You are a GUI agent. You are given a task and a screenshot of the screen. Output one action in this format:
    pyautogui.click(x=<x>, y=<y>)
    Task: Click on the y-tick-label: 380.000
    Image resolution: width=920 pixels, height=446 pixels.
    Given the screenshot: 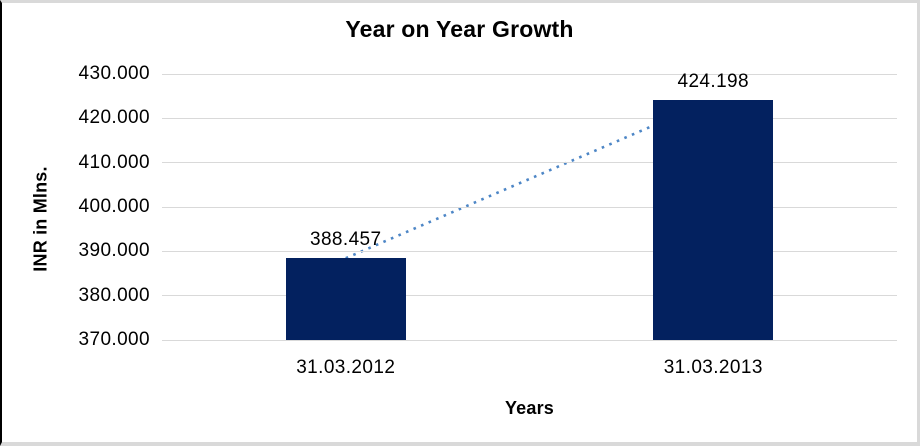 What is the action you would take?
    pyautogui.click(x=114, y=295)
    